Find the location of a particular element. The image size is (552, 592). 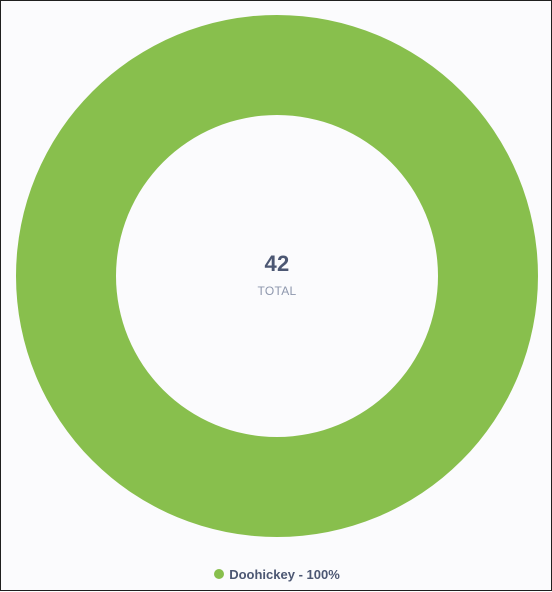

legend-item-doohickey: Doohickey - 100% is located at coordinates (277, 574).